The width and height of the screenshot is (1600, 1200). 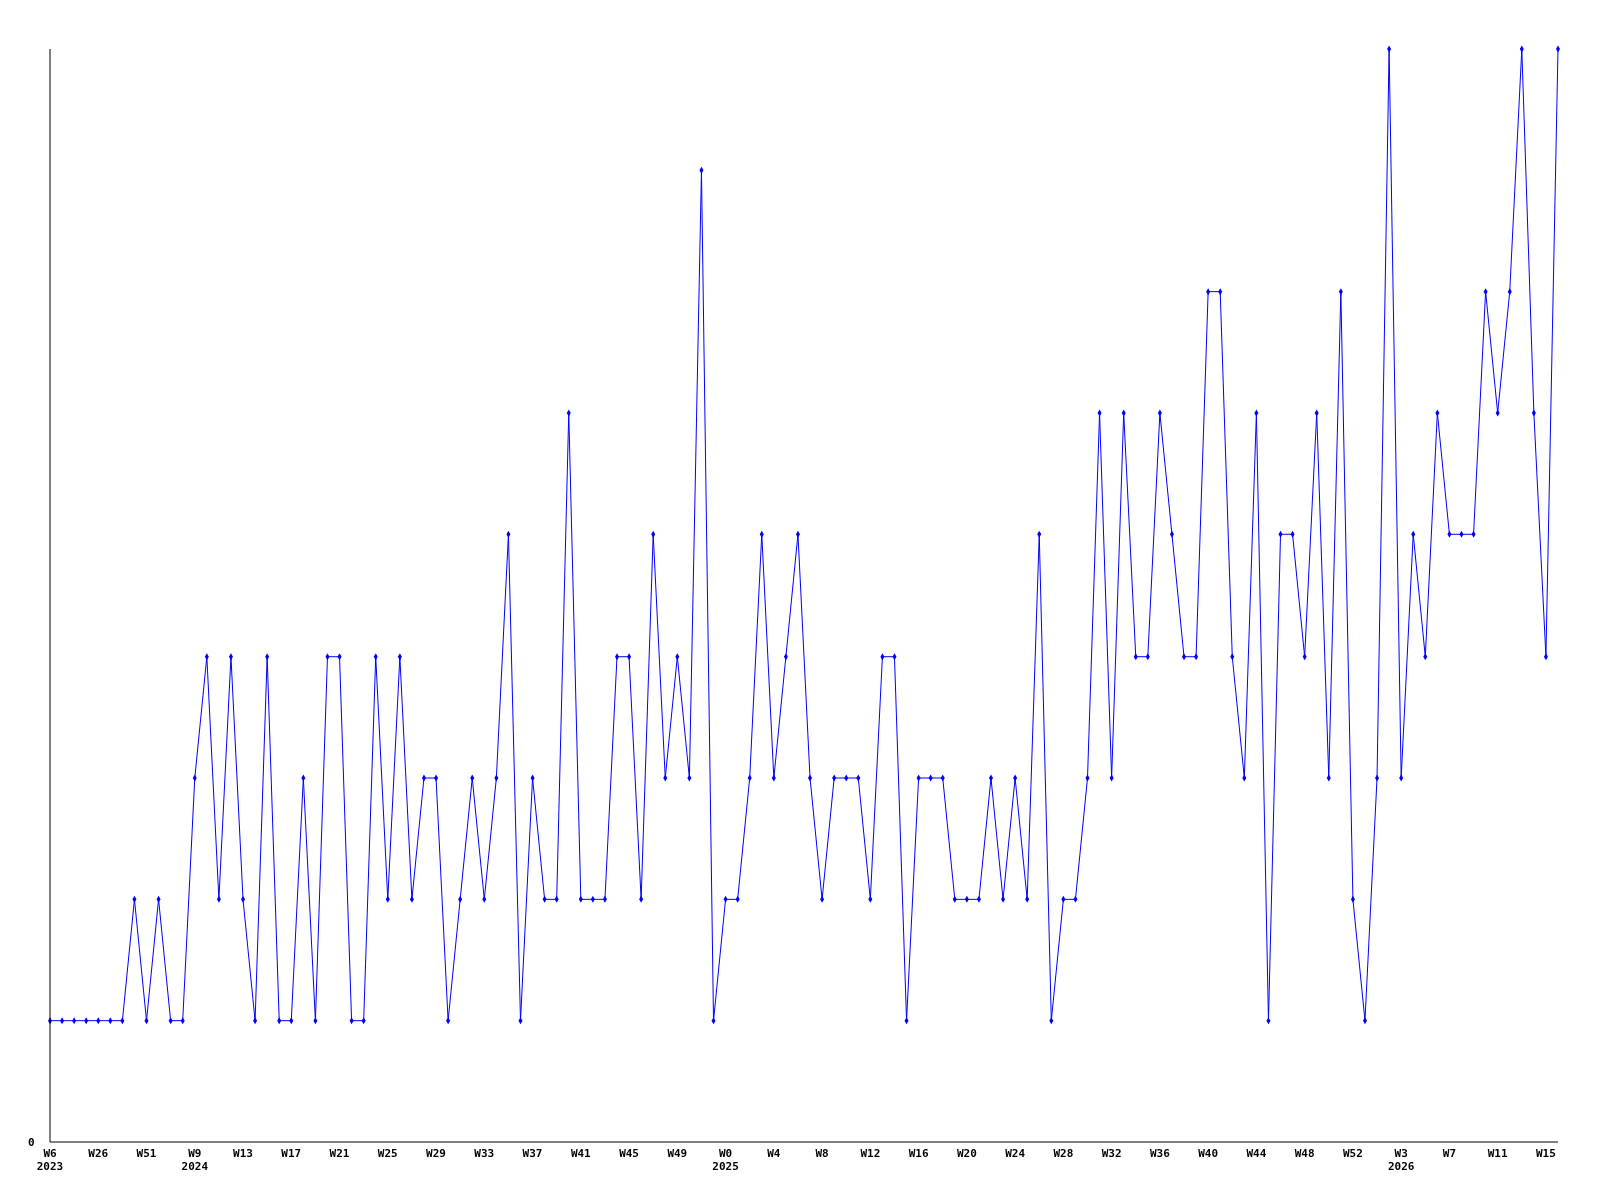 What do you see at coordinates (677, 1153) in the screenshot?
I see `x-tick-label: W49` at bounding box center [677, 1153].